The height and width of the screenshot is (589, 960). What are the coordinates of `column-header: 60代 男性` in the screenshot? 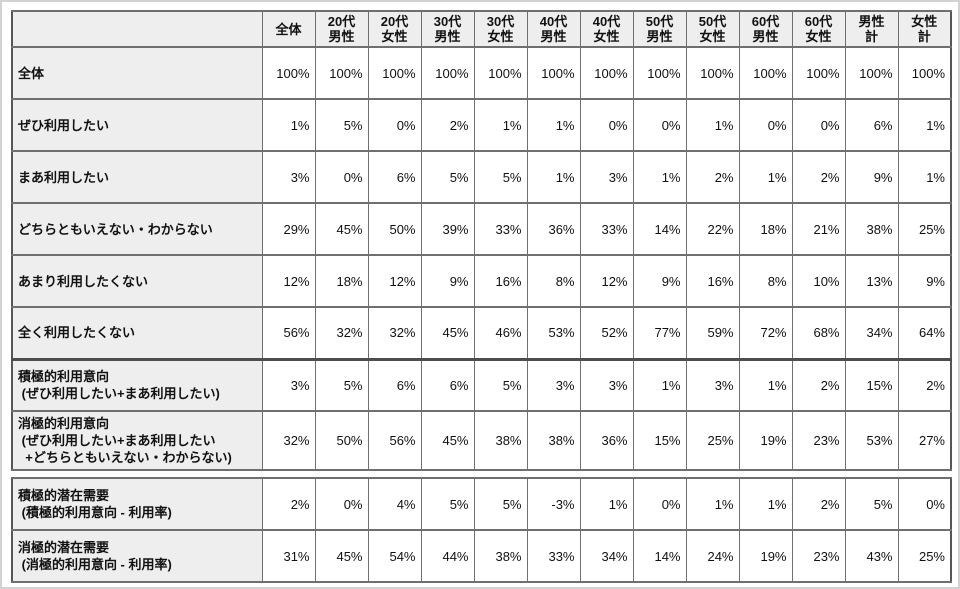 It's located at (765, 29).